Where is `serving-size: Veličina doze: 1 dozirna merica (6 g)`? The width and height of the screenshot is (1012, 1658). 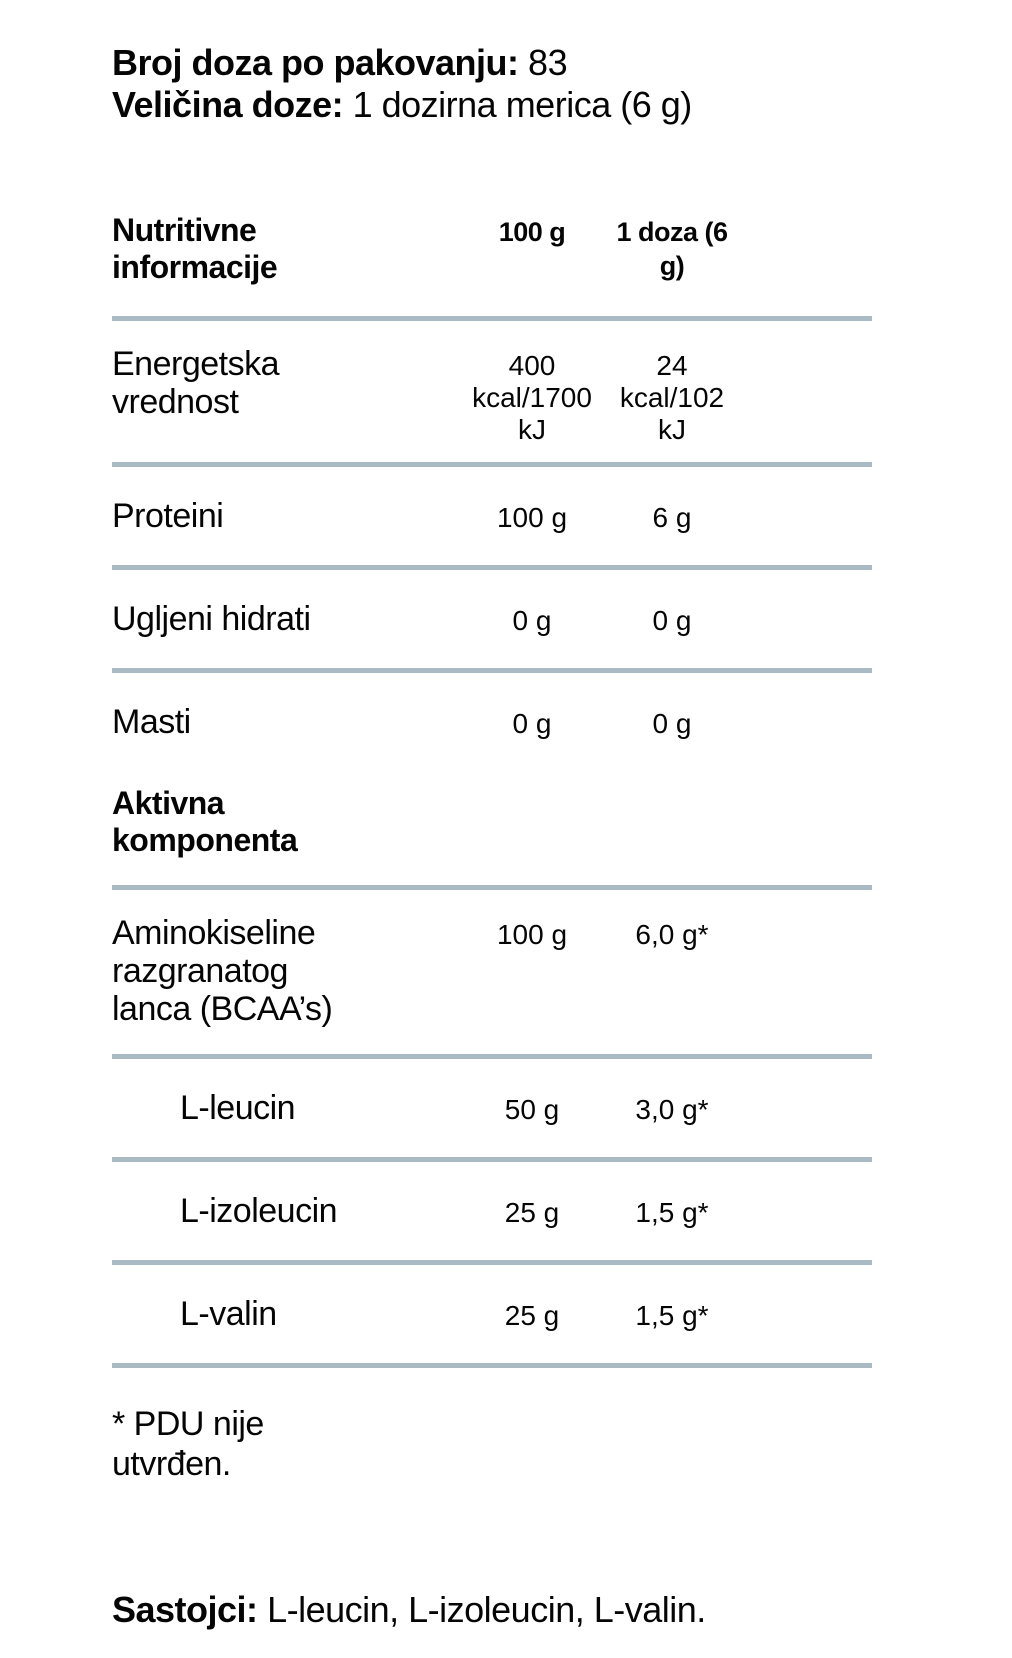 serving-size: Veličina doze: 1 dozirna merica (6 g) is located at coordinates (492, 105).